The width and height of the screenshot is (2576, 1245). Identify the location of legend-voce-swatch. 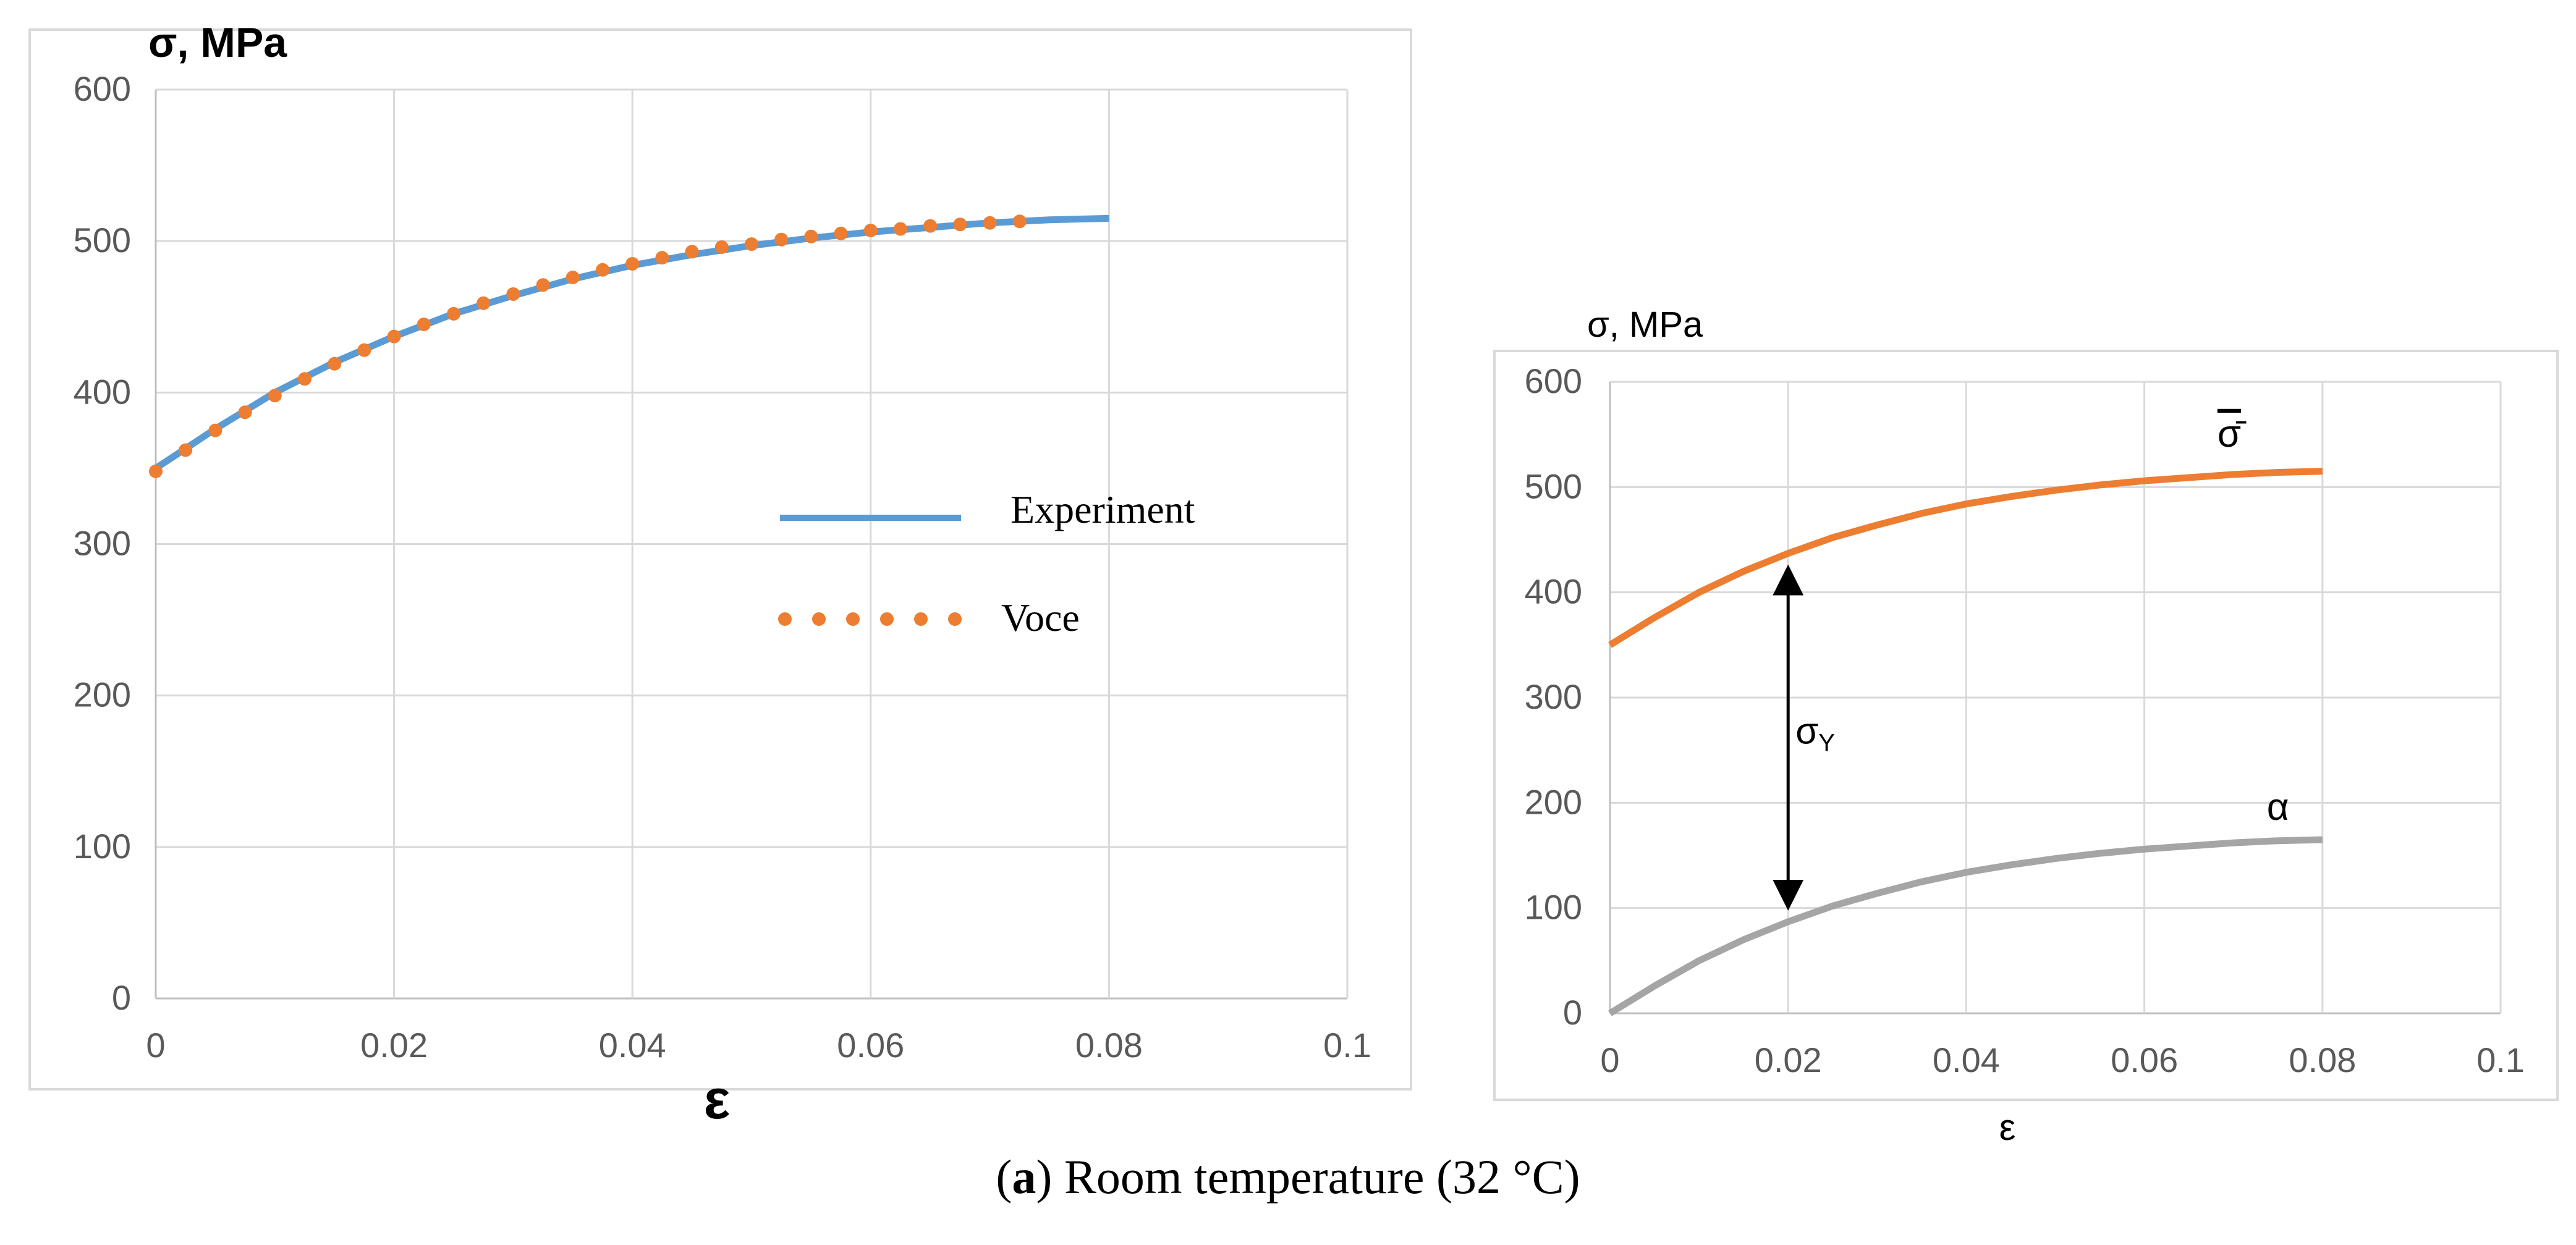
(870, 619).